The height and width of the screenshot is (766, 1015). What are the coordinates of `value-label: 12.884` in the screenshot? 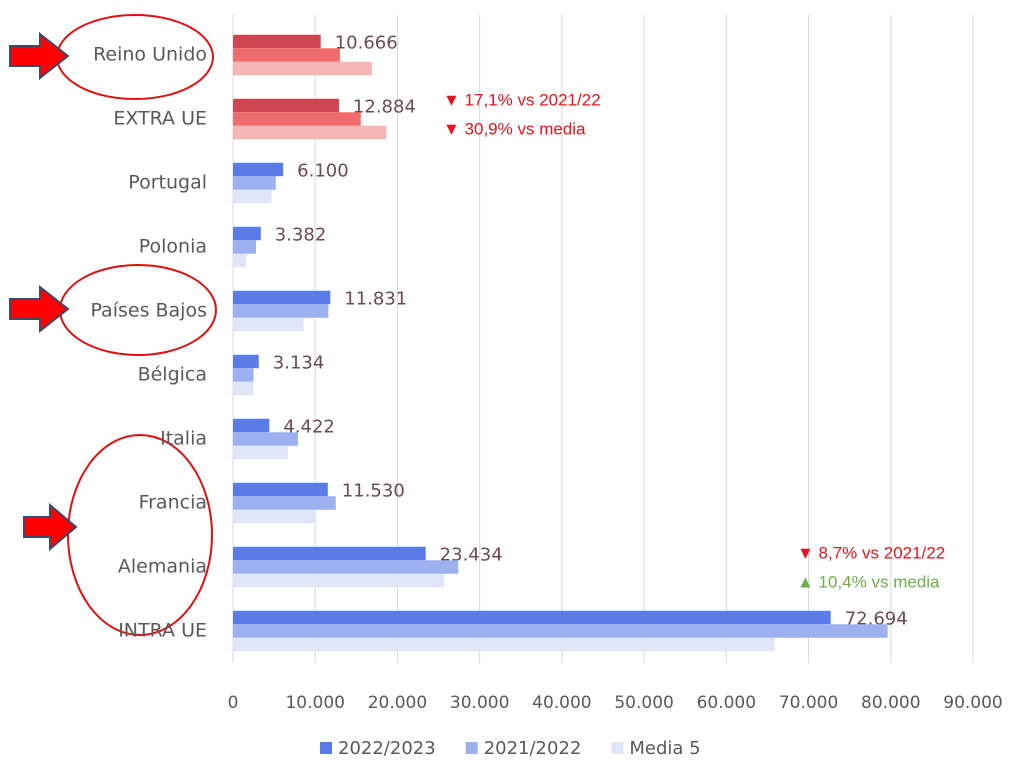 It's located at (384, 107).